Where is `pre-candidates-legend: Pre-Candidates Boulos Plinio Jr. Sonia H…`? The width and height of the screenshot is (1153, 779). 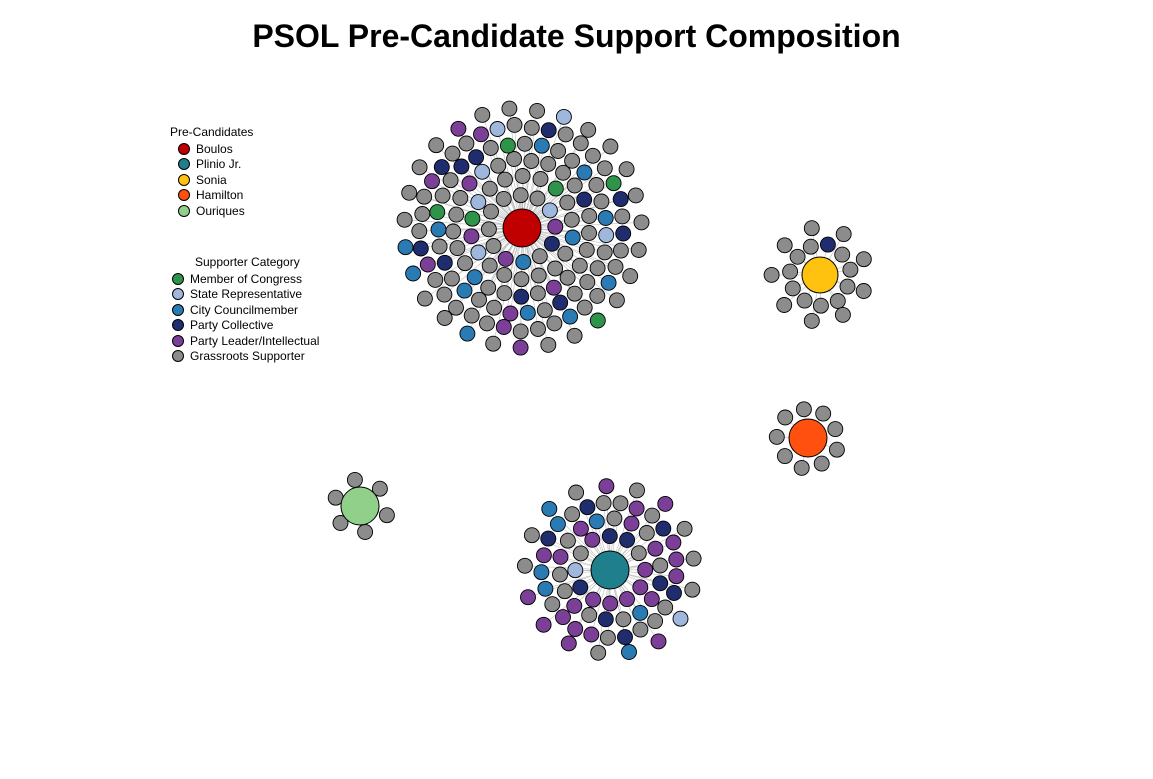 pre-candidates-legend: Pre-Candidates Boulos Plinio Jr. Sonia H… is located at coordinates (211, 172).